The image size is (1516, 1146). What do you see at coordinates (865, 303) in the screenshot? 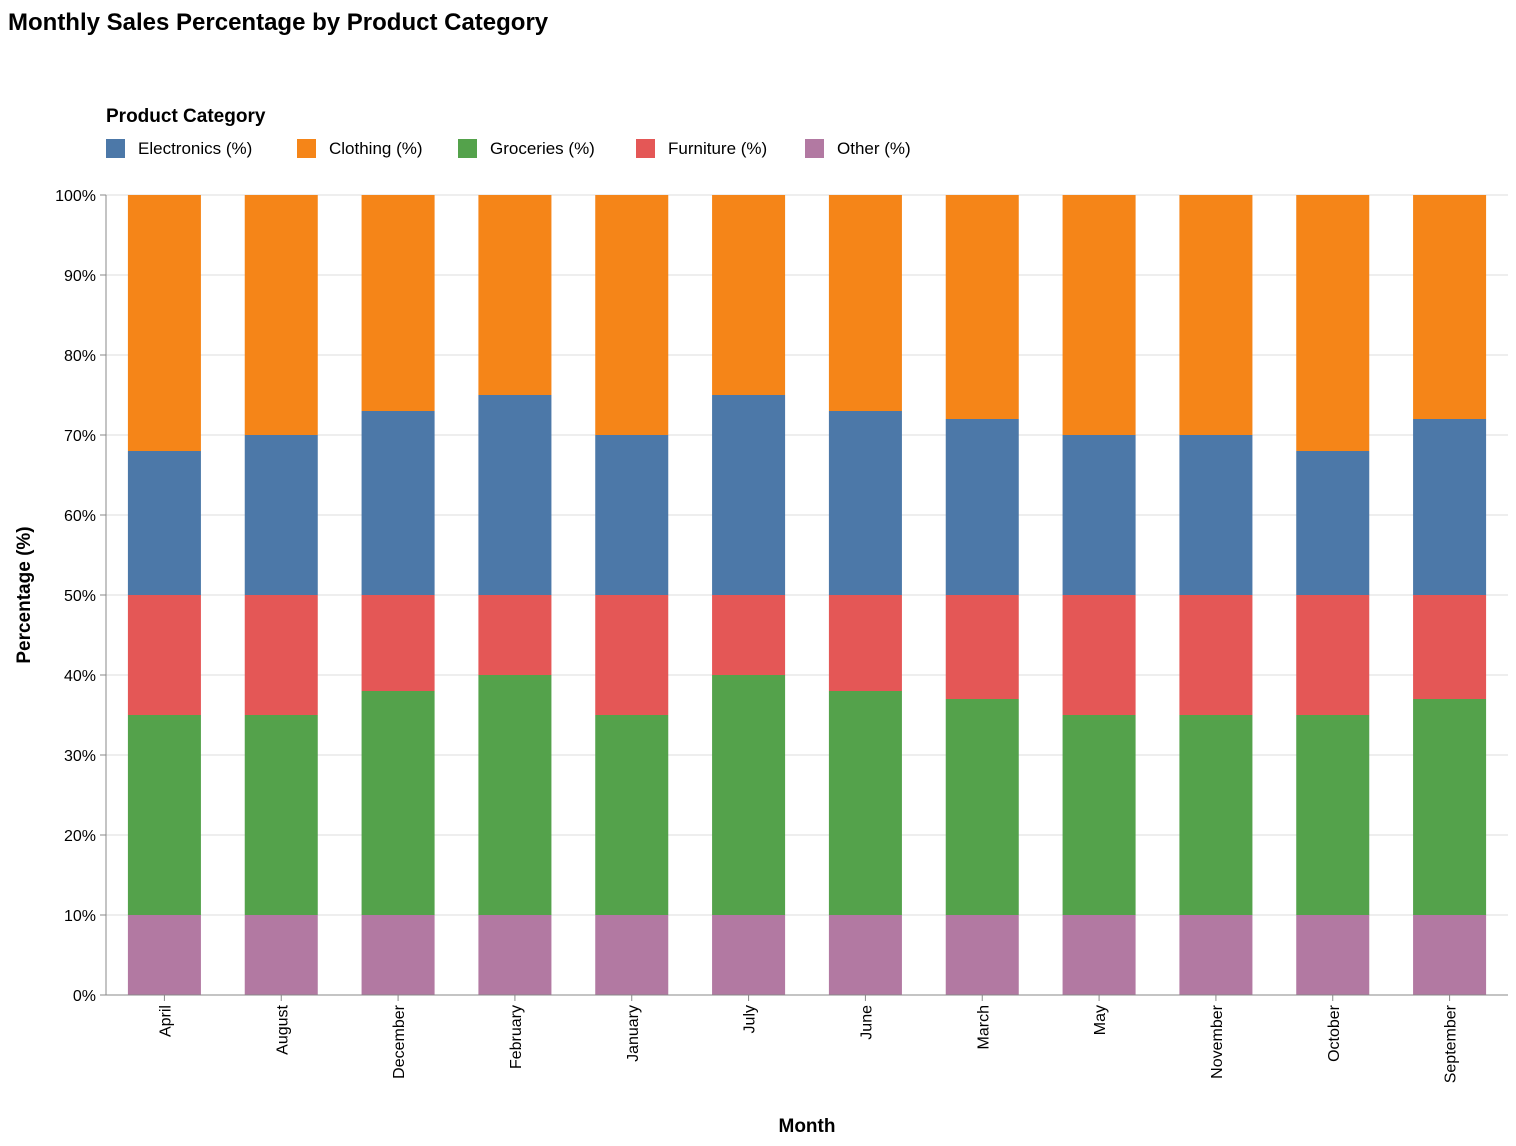
I see `bar-june-clothing` at bounding box center [865, 303].